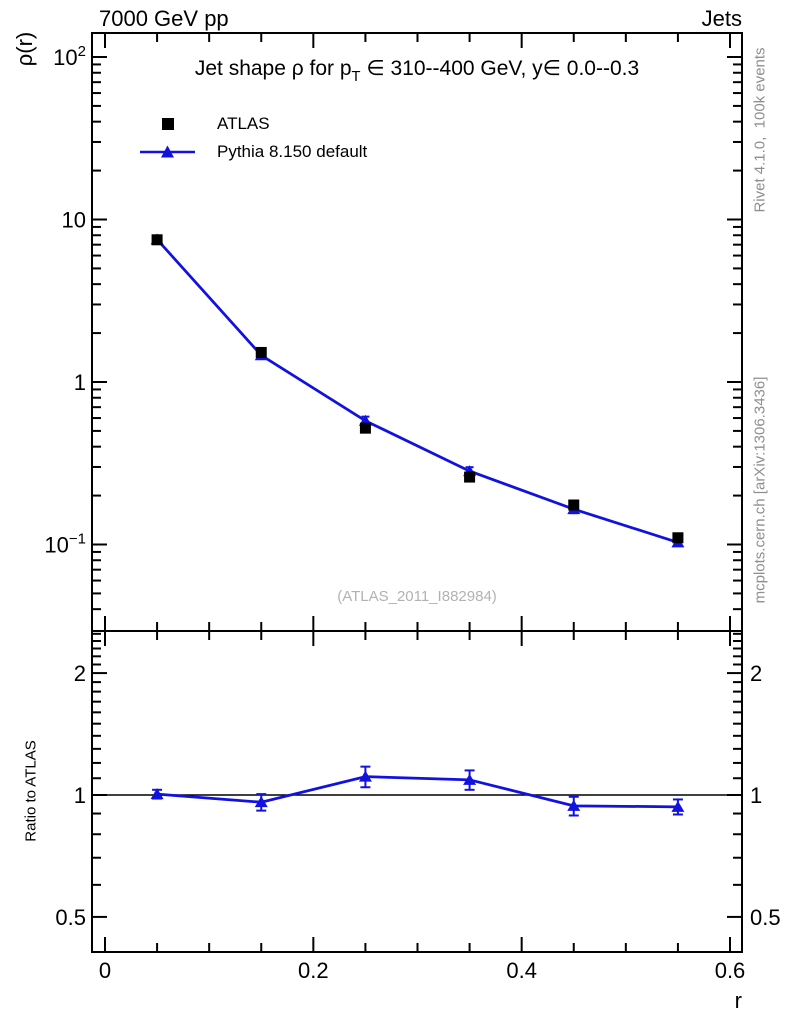  What do you see at coordinates (760, 490) in the screenshot?
I see `mcplots-reference-note: mcplots.cern.ch [arXiv:1306.3436]` at bounding box center [760, 490].